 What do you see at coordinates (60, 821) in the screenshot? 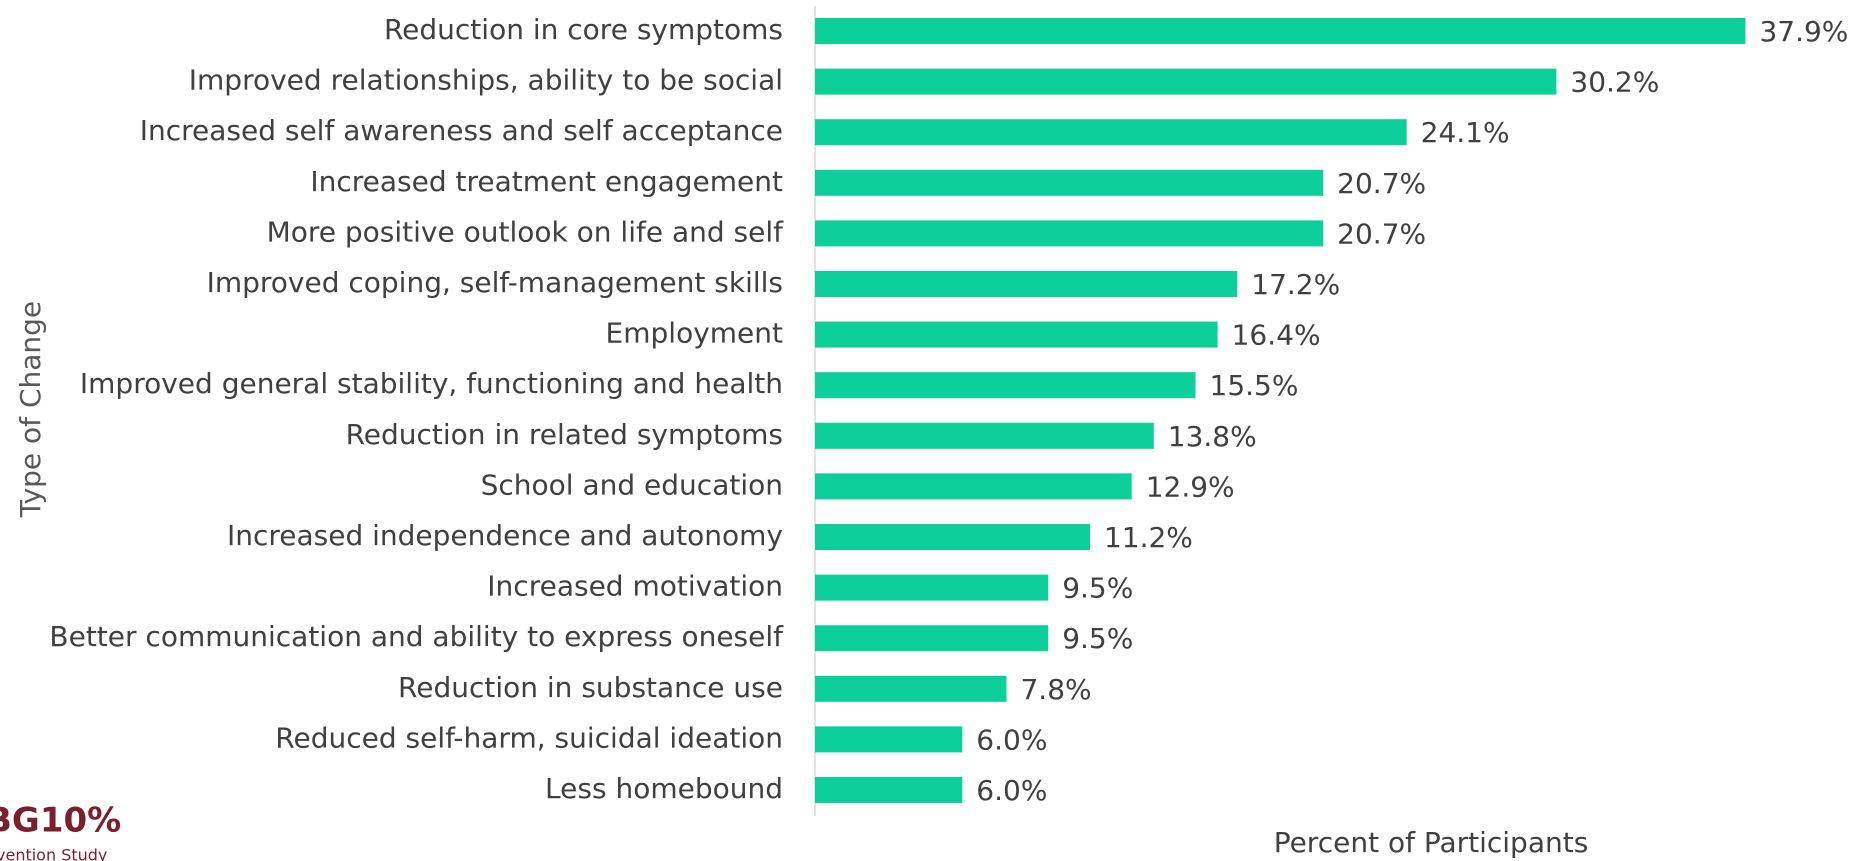
I see `logo: BG10%` at bounding box center [60, 821].